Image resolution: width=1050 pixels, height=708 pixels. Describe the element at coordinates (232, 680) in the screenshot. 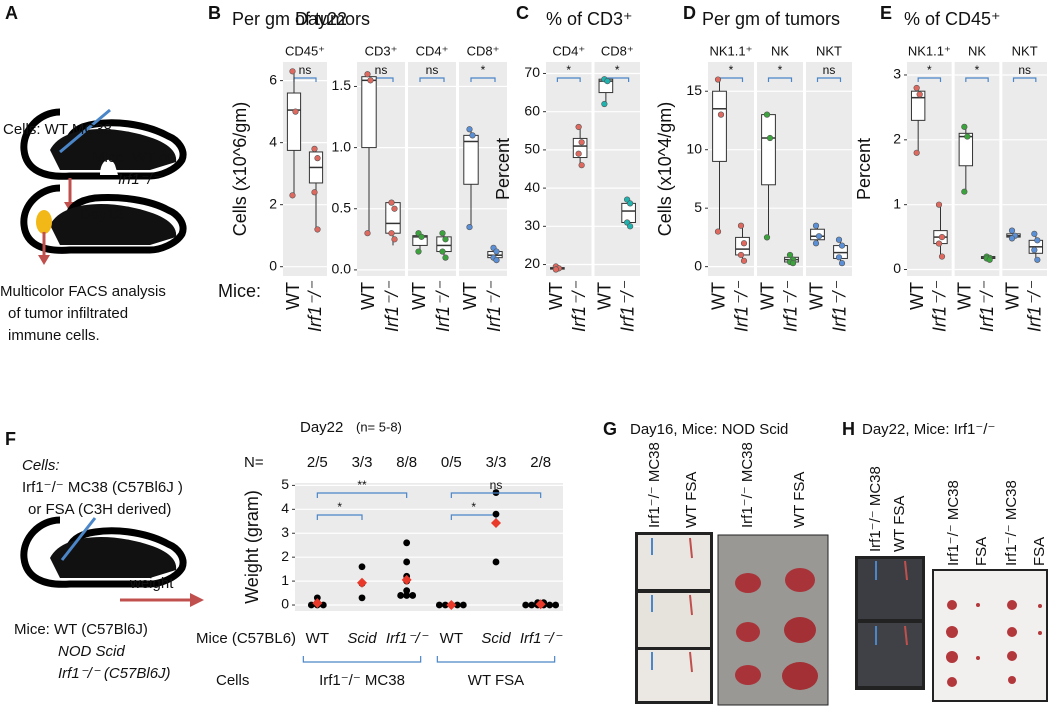

I see `cells-label: Cells` at that location.